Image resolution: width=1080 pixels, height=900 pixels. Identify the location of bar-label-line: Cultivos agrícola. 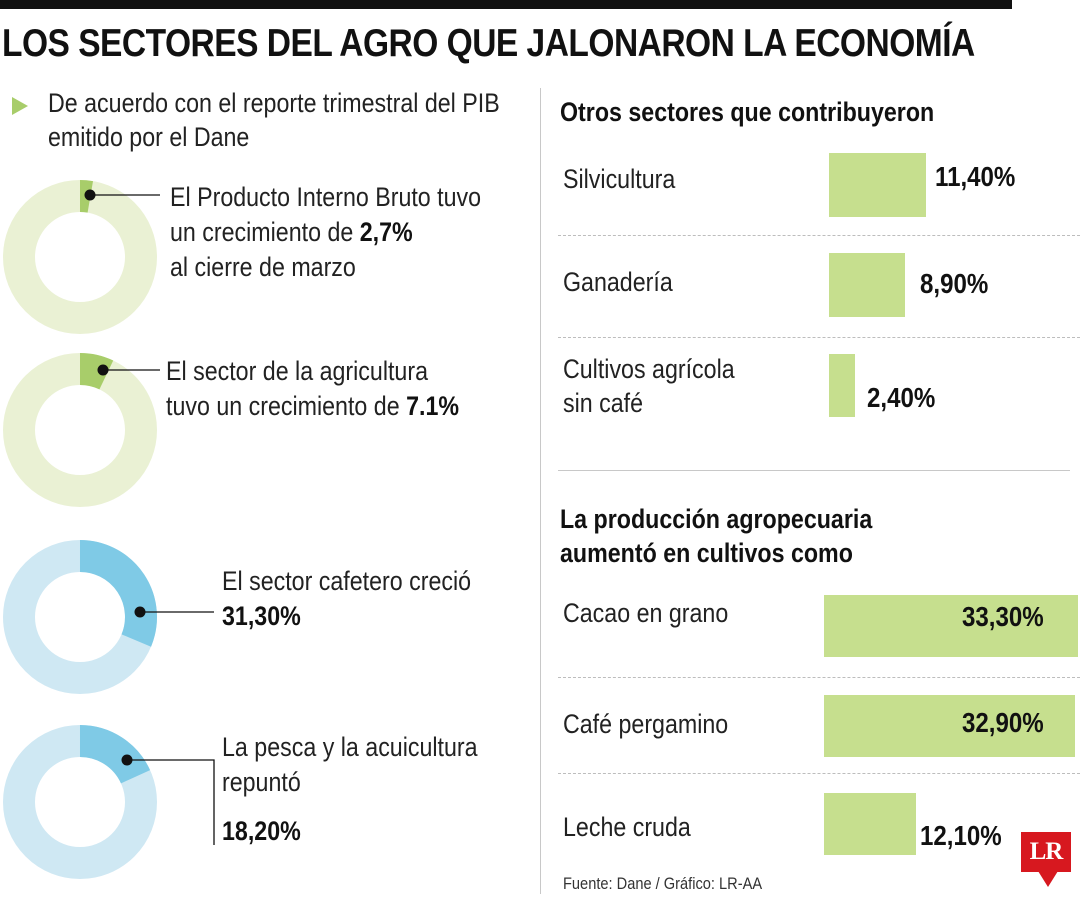
(649, 369).